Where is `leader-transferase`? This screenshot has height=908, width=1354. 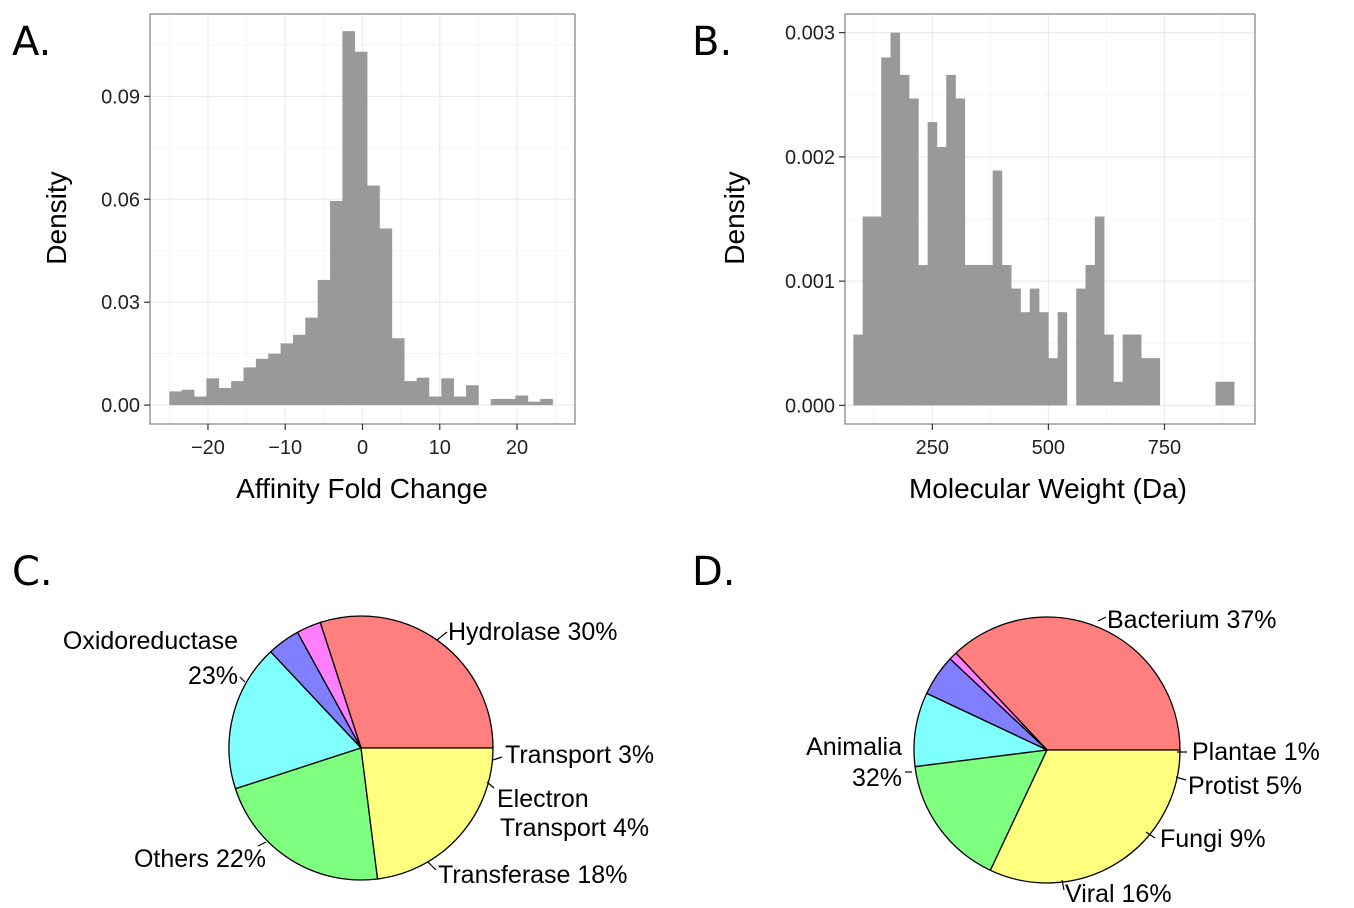
leader-transferase is located at coordinates (432, 866).